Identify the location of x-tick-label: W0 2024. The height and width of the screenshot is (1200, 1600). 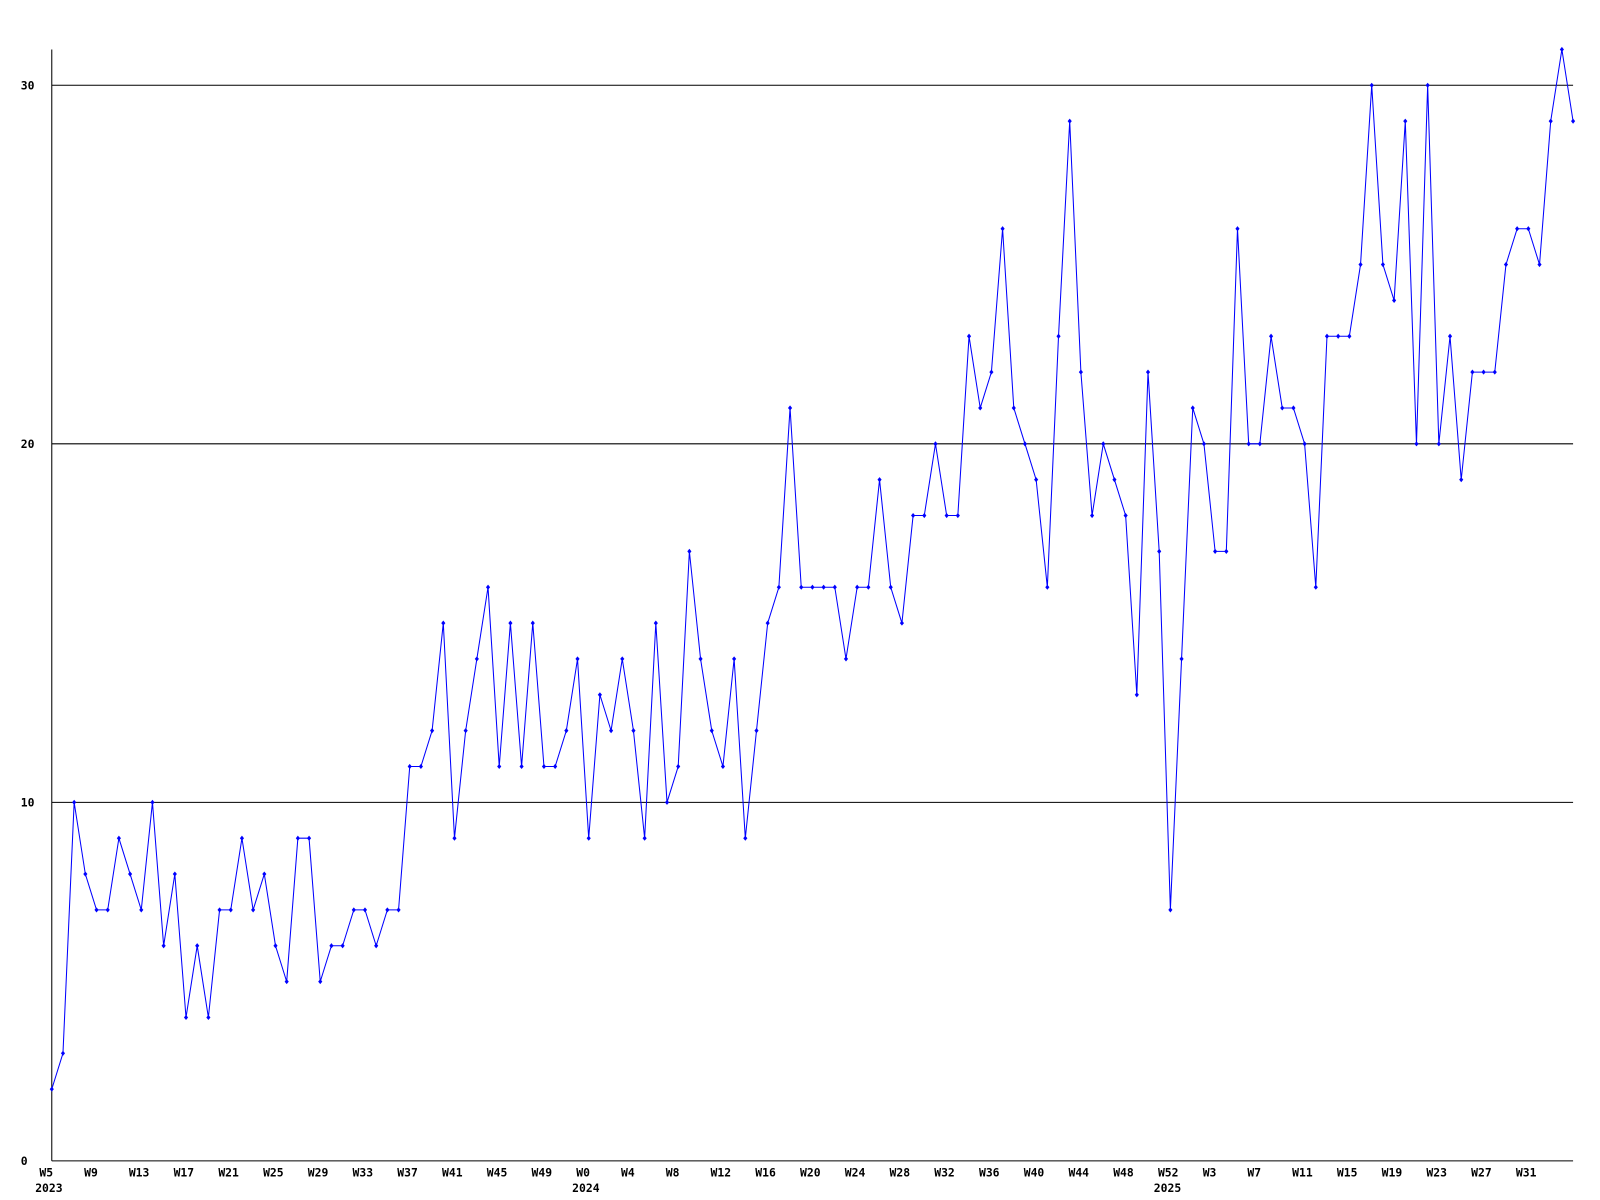
(586, 1179).